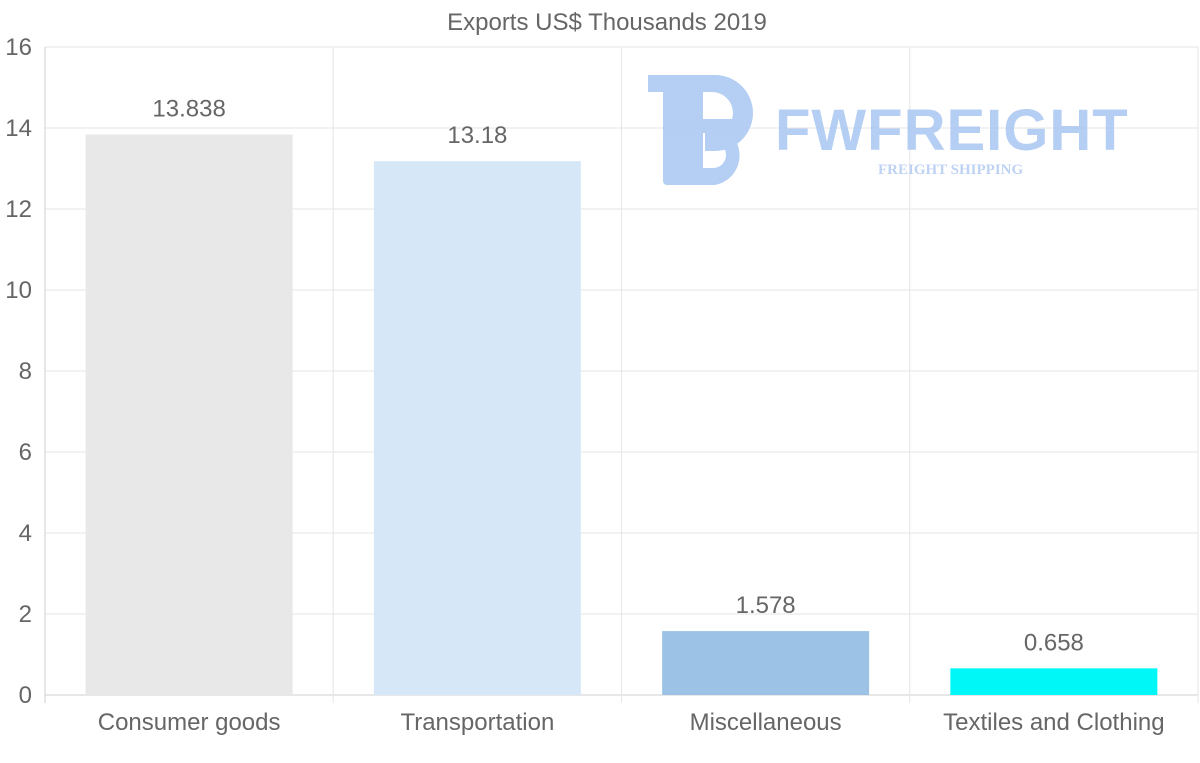 Image resolution: width=1200 pixels, height=763 pixels. Describe the element at coordinates (25, 371) in the screenshot. I see `y-tick-label: 8` at that location.